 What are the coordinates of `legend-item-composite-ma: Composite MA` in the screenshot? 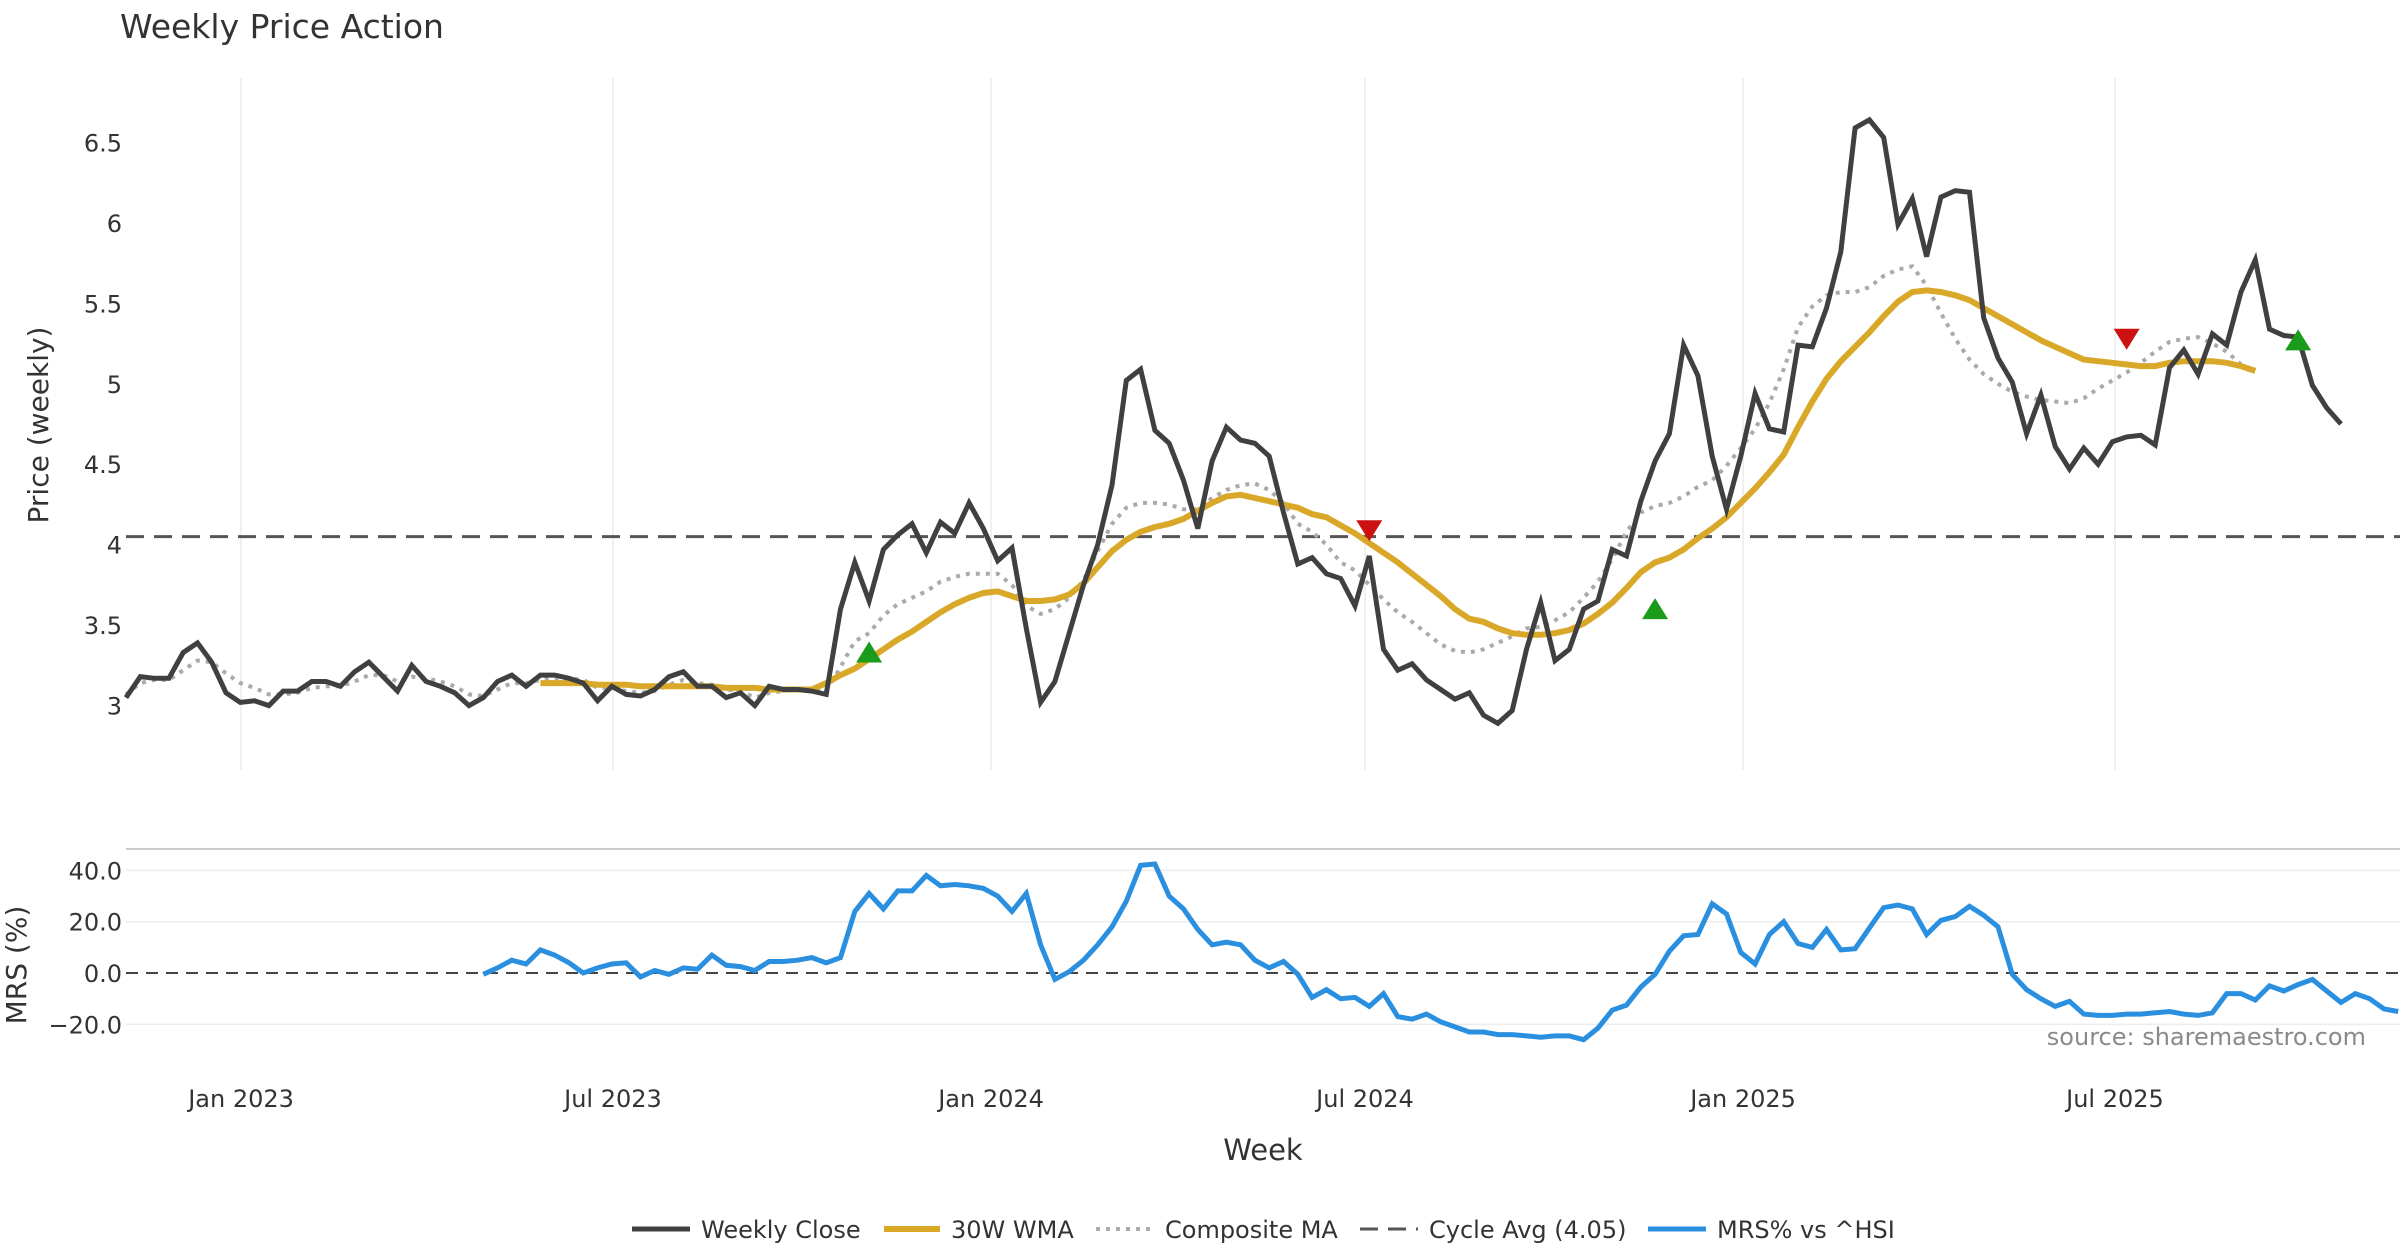 It's located at (1217, 1230).